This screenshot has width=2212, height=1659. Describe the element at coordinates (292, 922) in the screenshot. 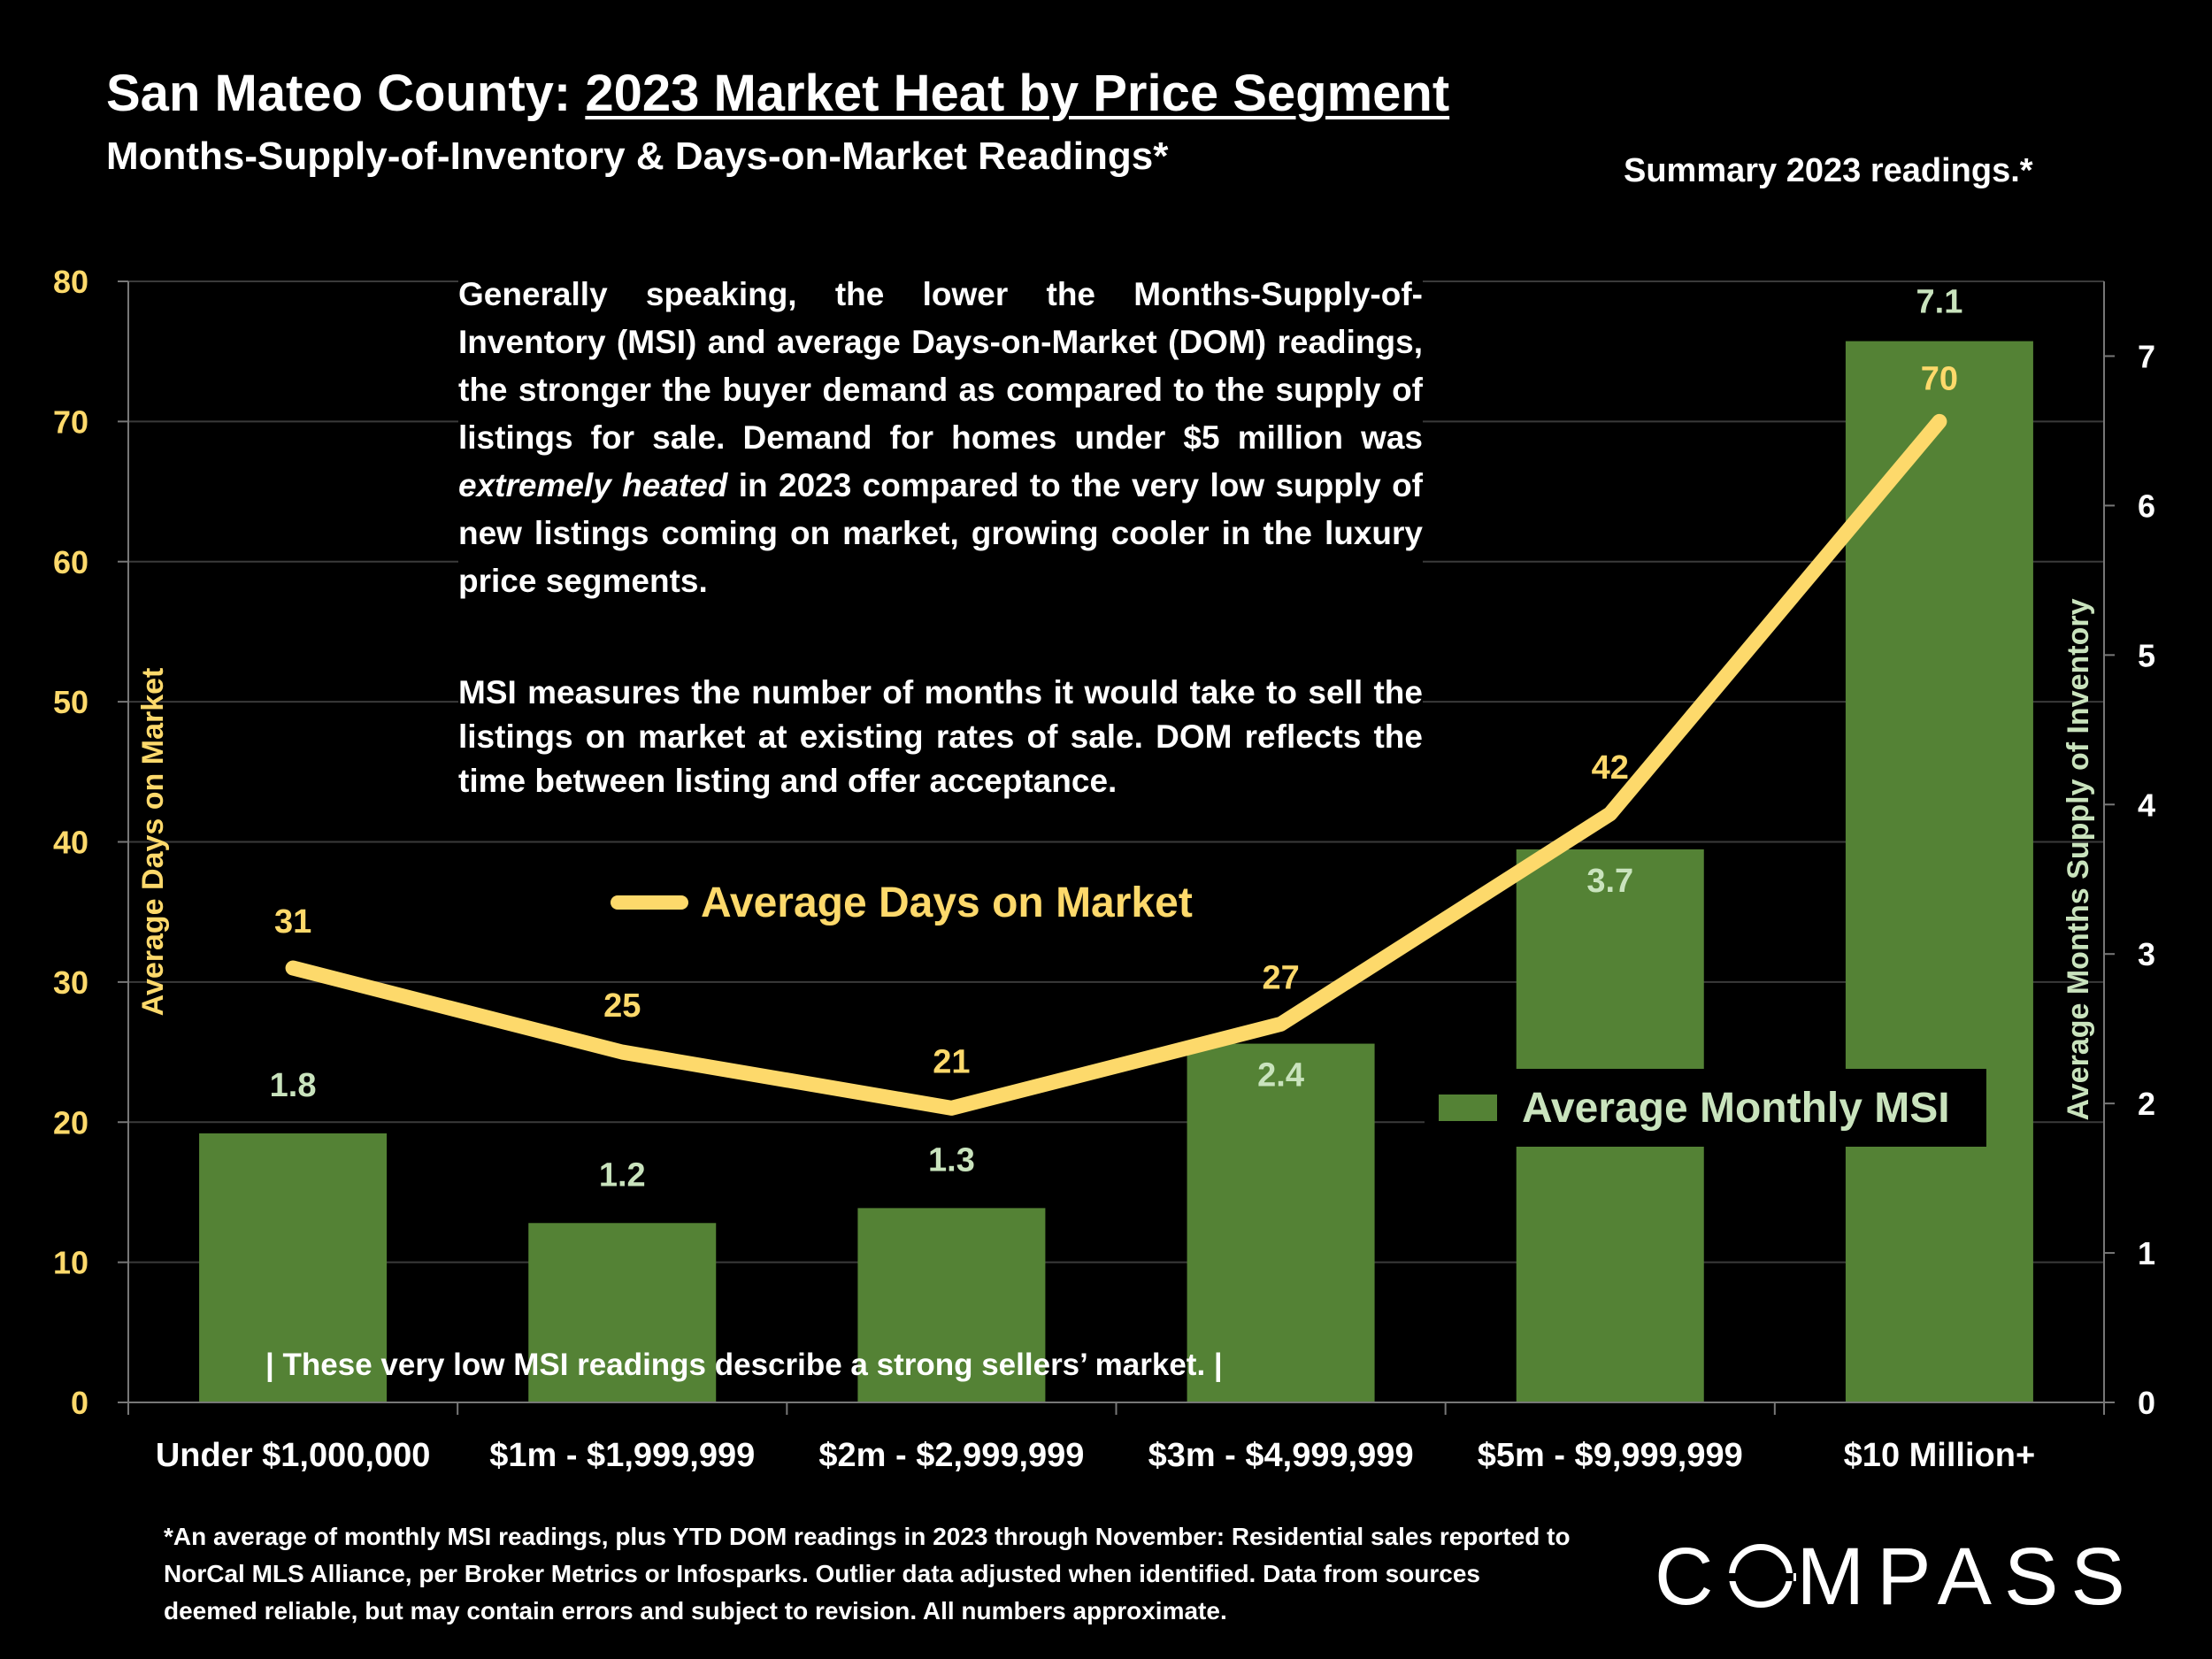

I see `data-label-dom: 31` at that location.